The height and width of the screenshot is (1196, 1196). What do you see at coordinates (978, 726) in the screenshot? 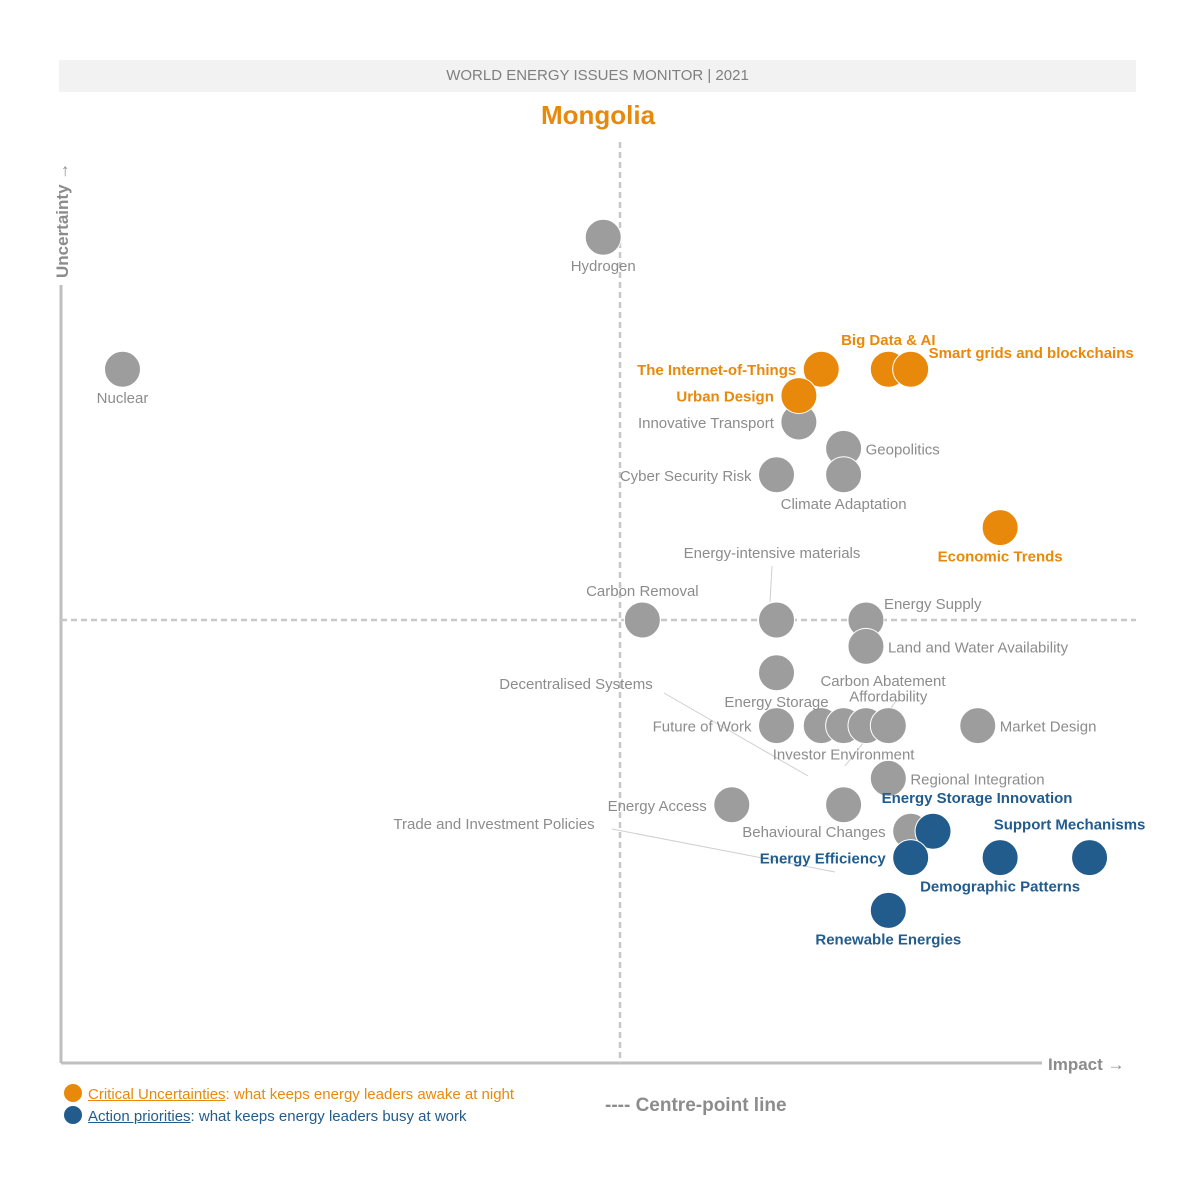
I see `point-market-design` at bounding box center [978, 726].